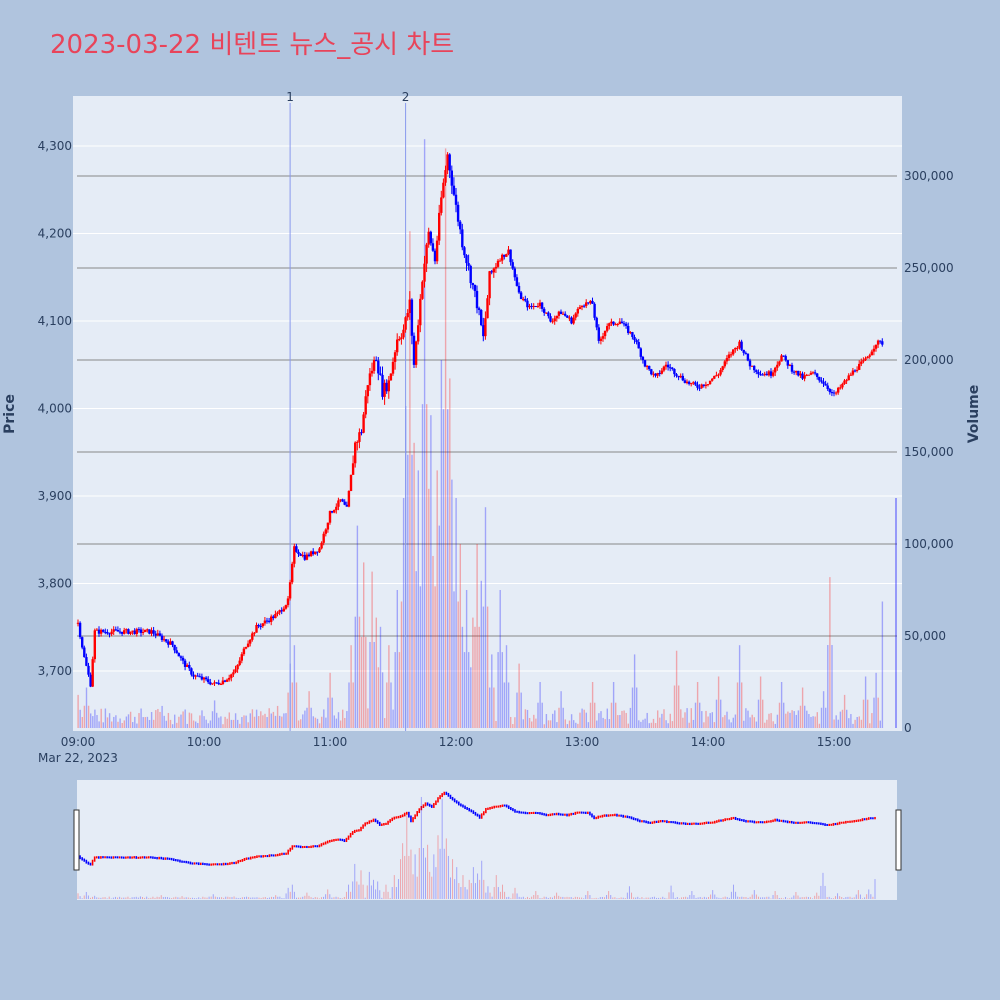  What do you see at coordinates (204, 742) in the screenshot?
I see `time-tick-label: 10:00` at bounding box center [204, 742].